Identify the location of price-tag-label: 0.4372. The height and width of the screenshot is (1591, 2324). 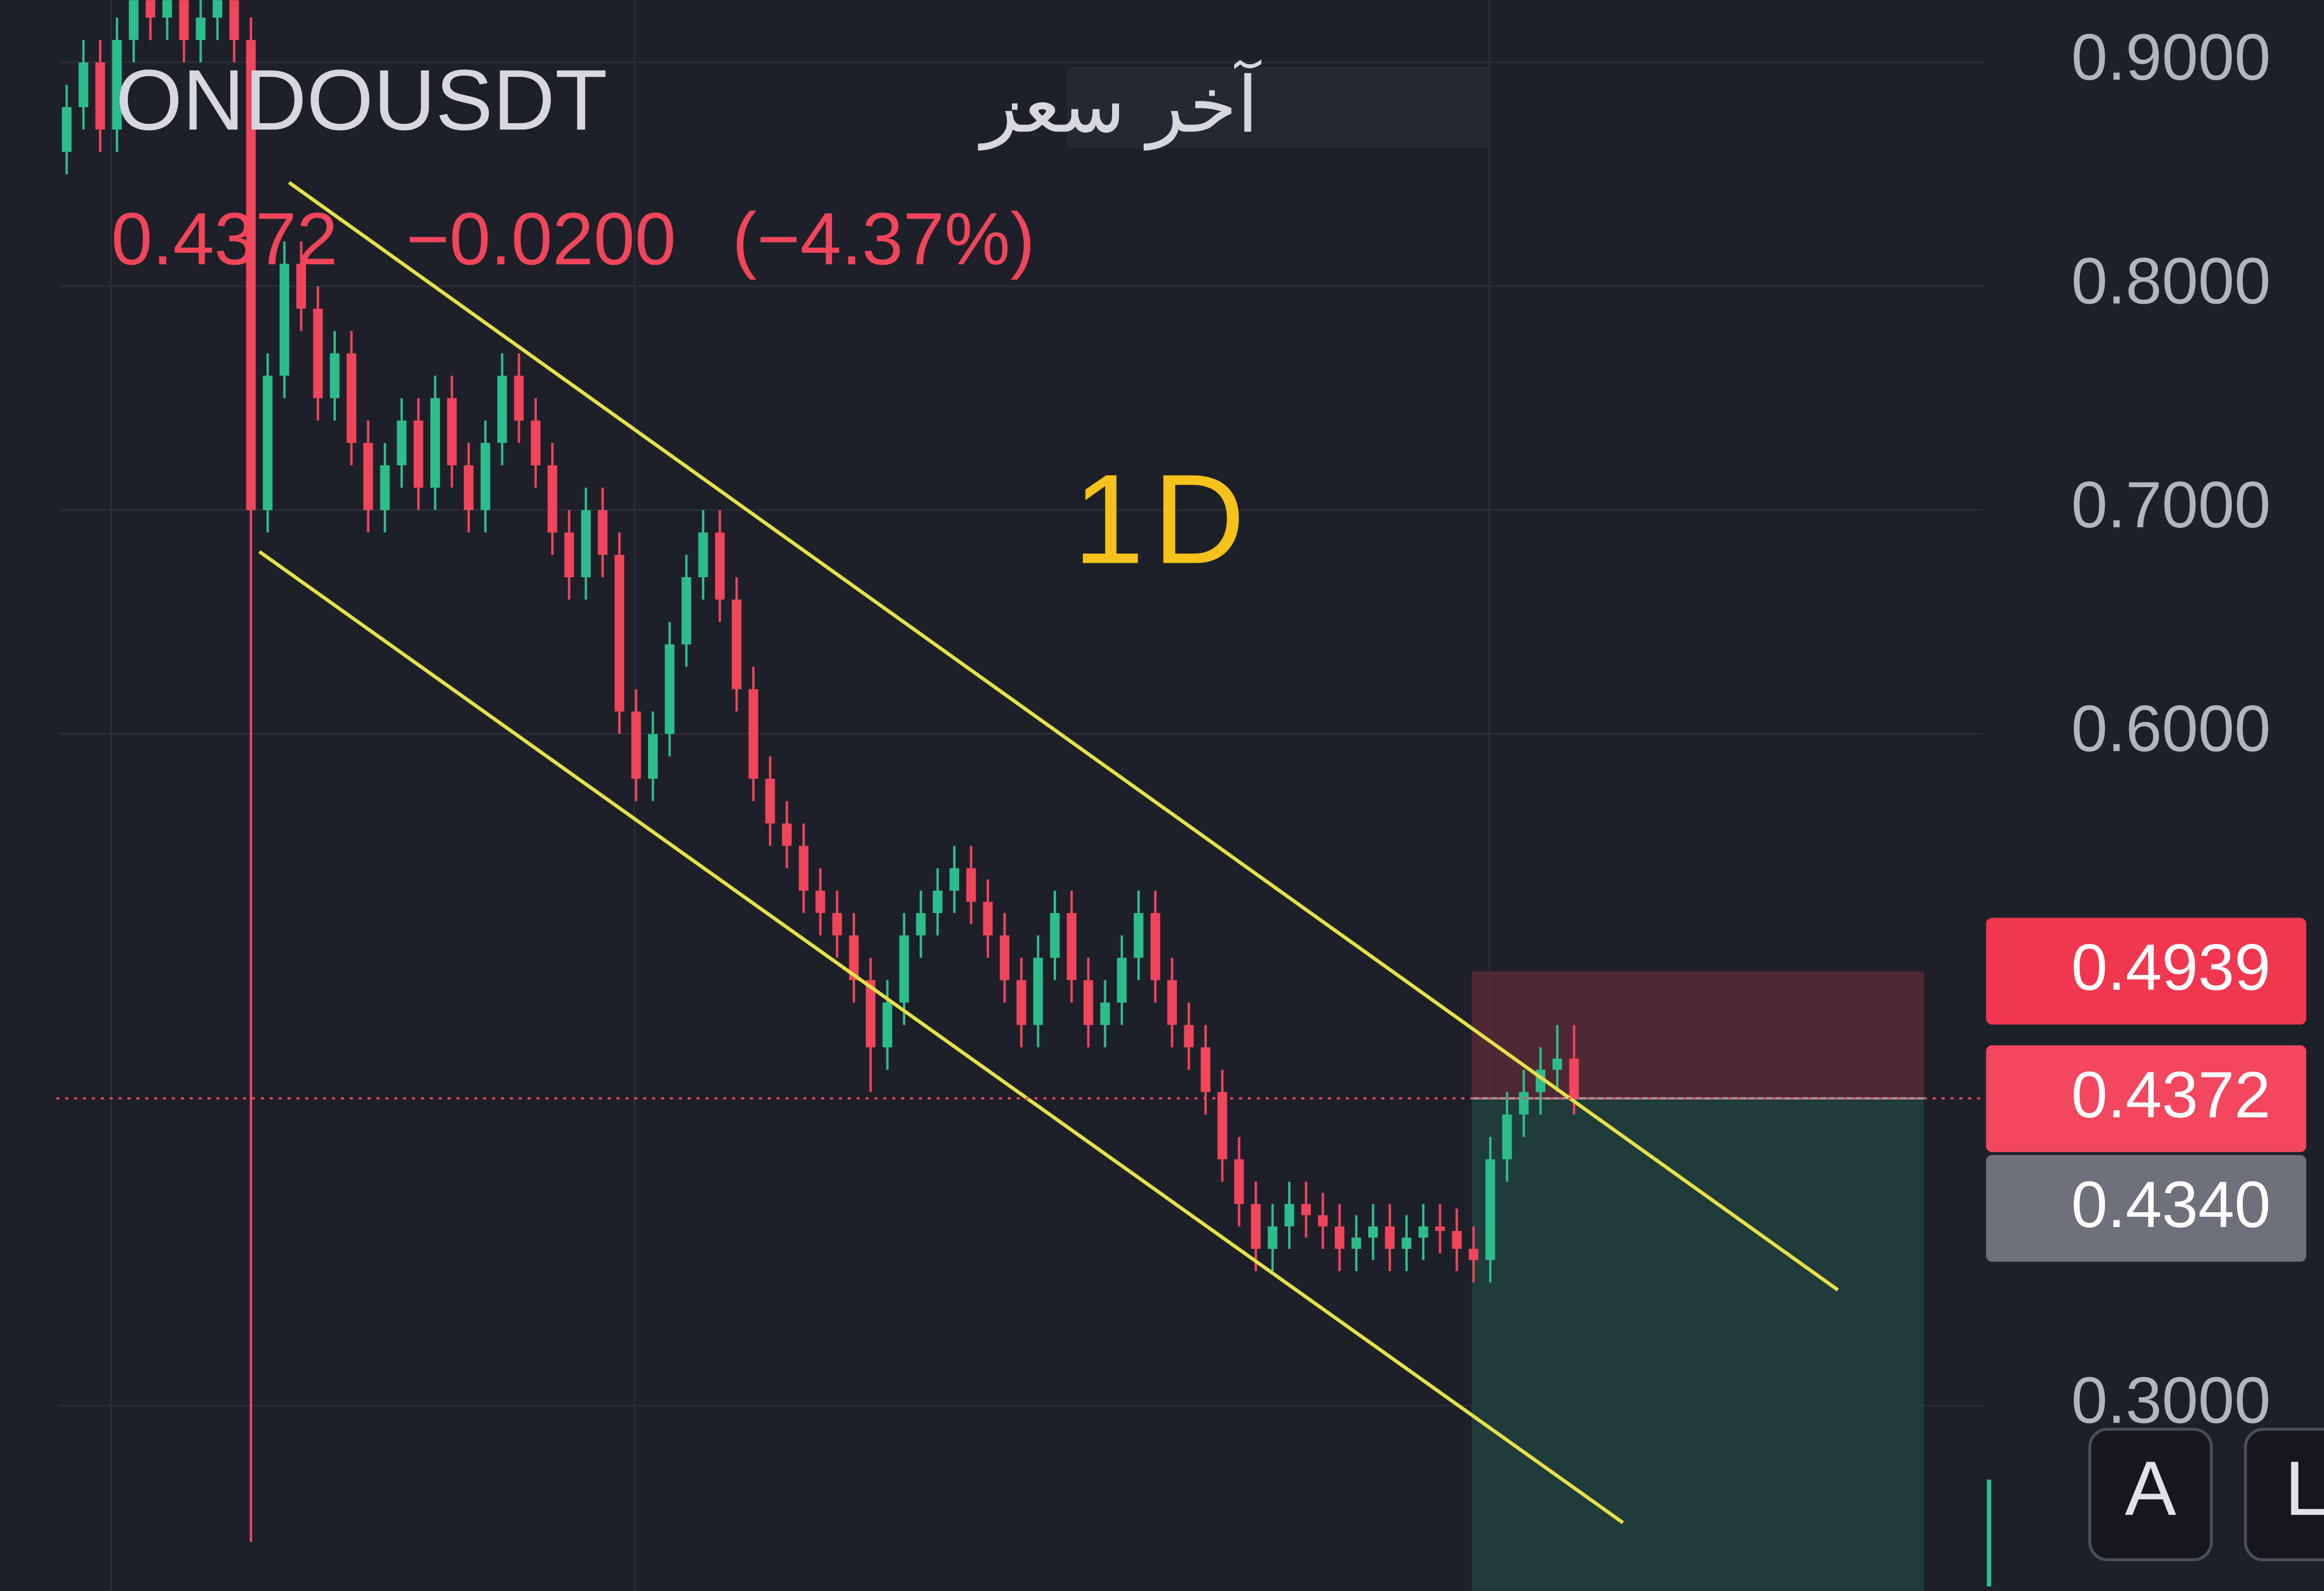
(2171, 1095).